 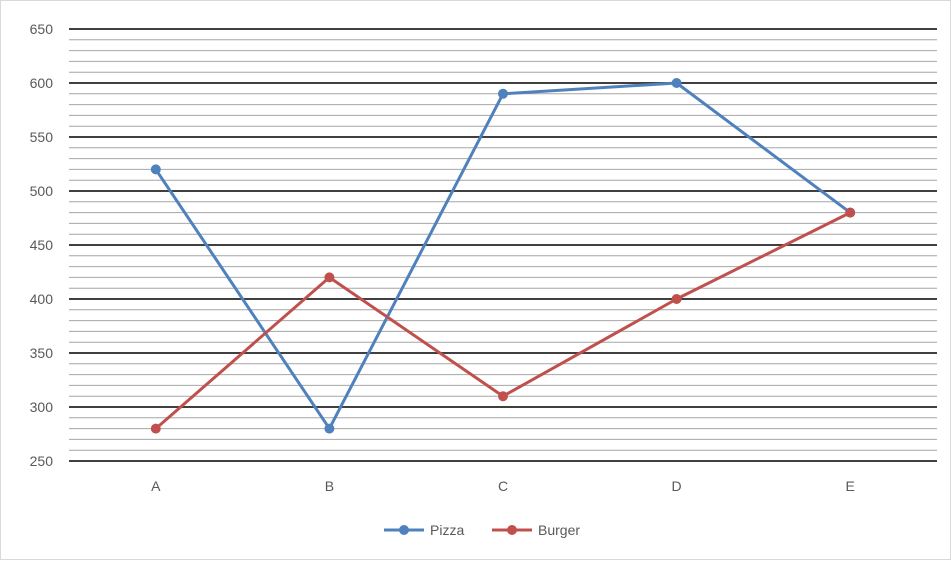 I want to click on legend-item-pizza: Pizza, so click(x=424, y=530).